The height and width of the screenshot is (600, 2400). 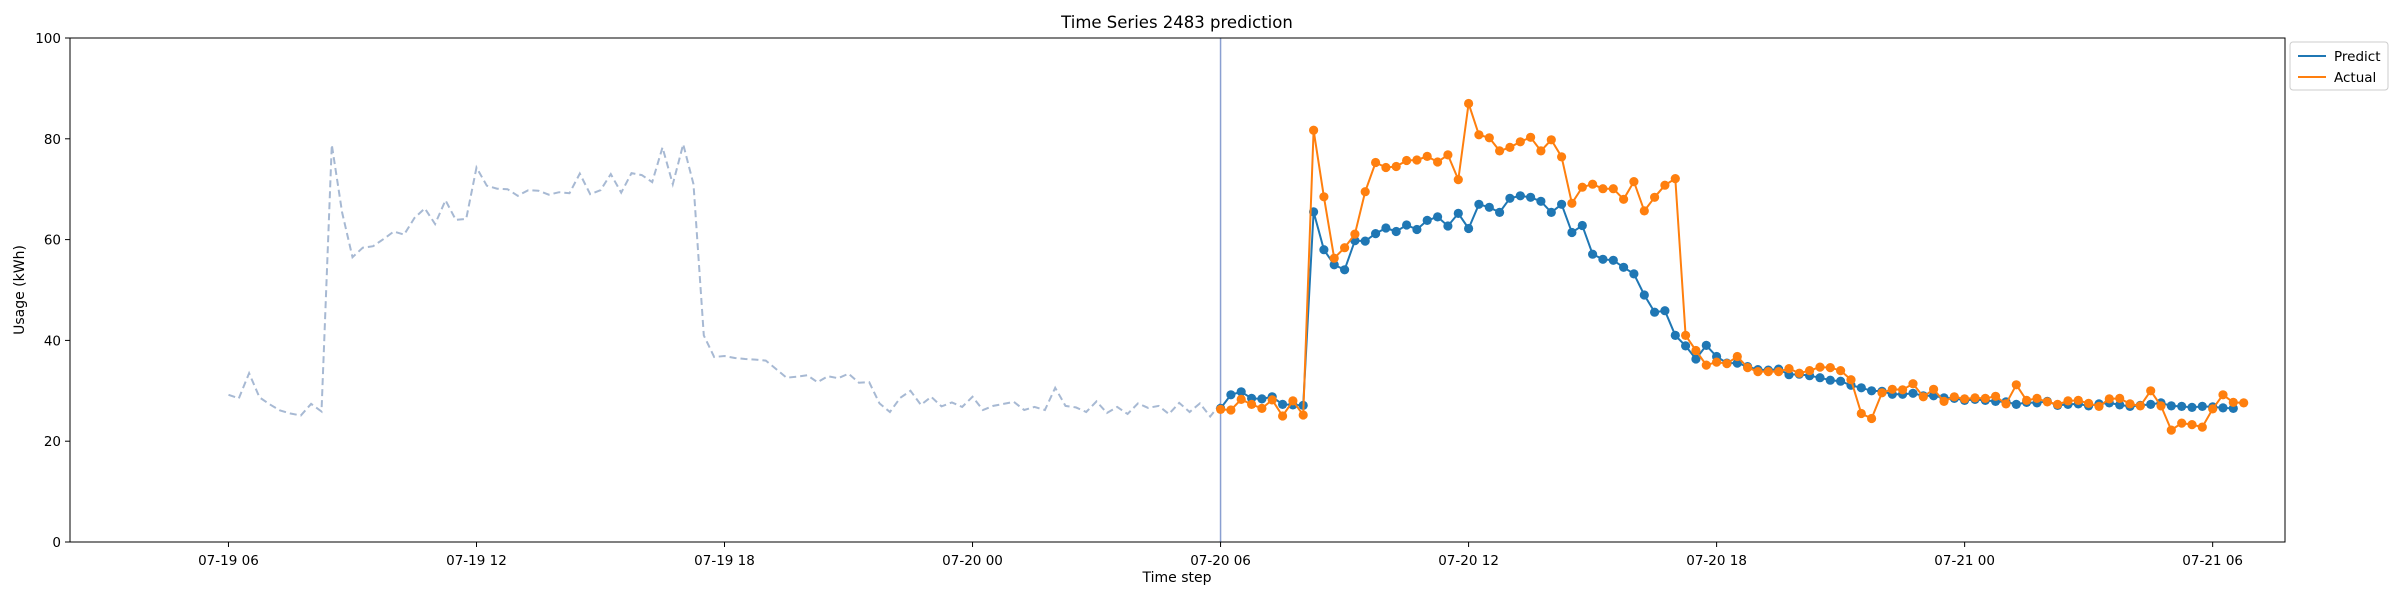 What do you see at coordinates (52, 291) in the screenshot?
I see `y-axis: 0 20 40 60 80 100` at bounding box center [52, 291].